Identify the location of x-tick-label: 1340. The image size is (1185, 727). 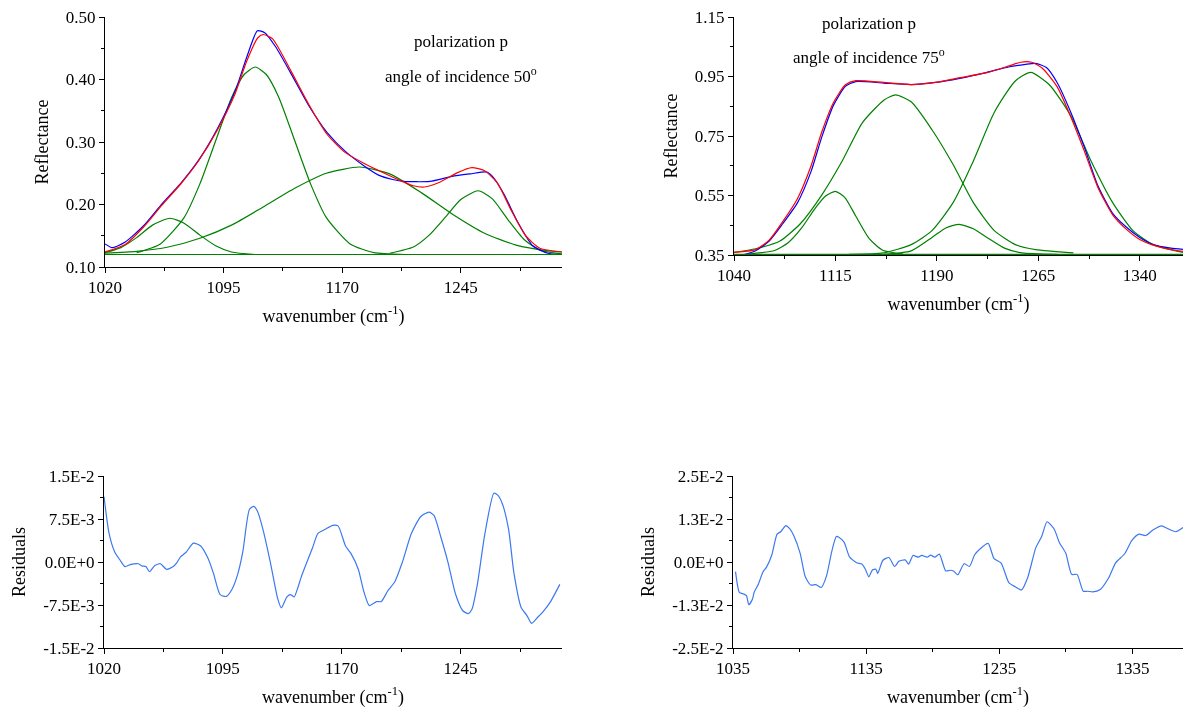
(1139, 276).